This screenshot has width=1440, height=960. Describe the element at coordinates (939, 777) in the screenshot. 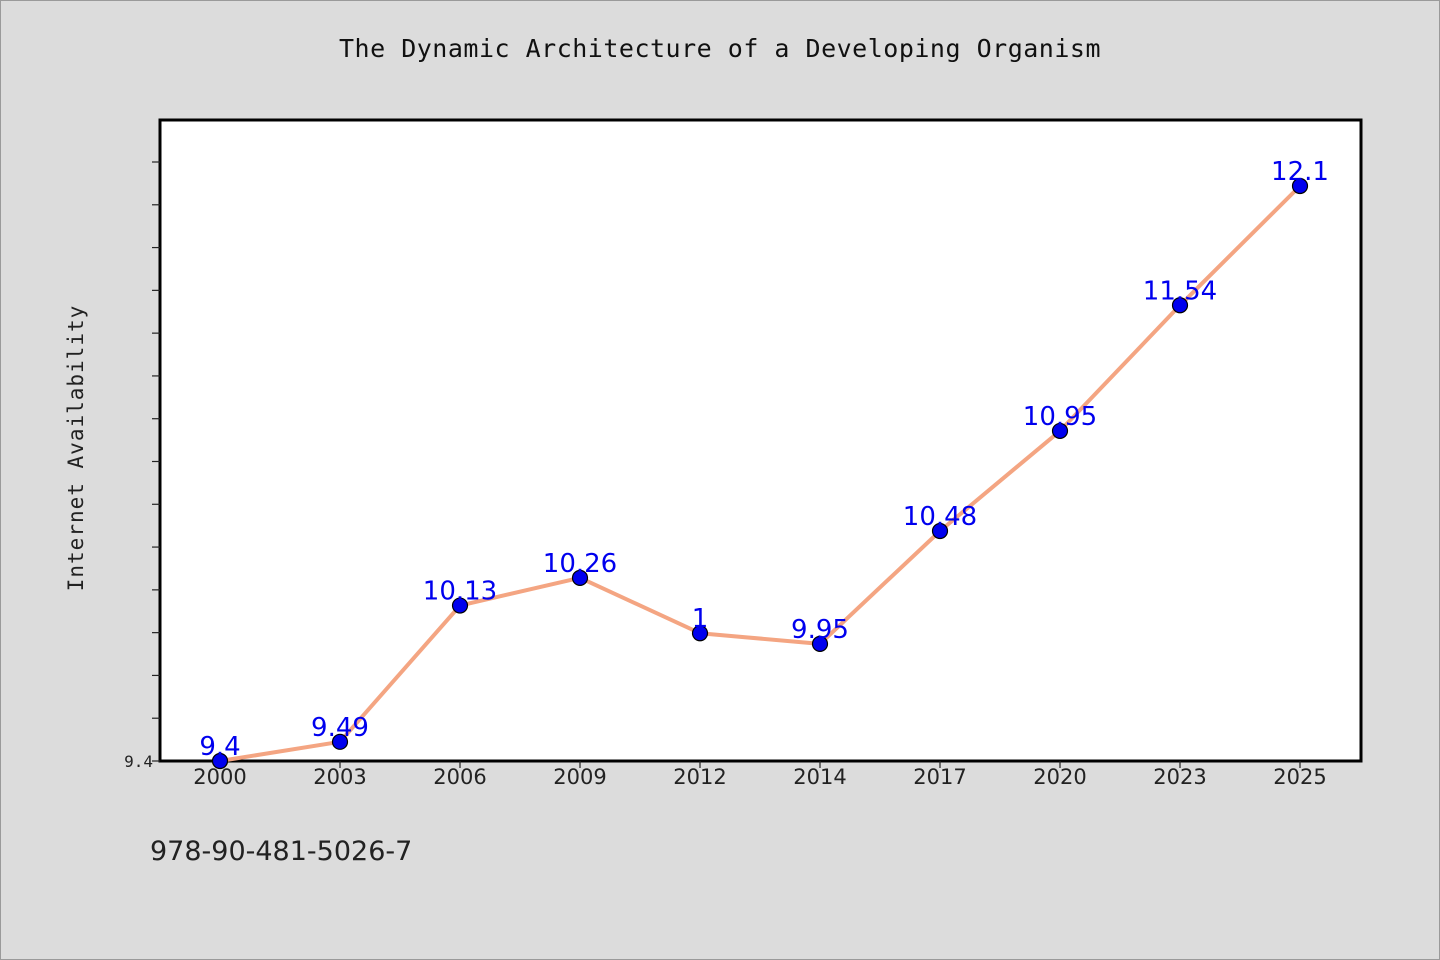

I see `x-tick-label: 2017` at that location.